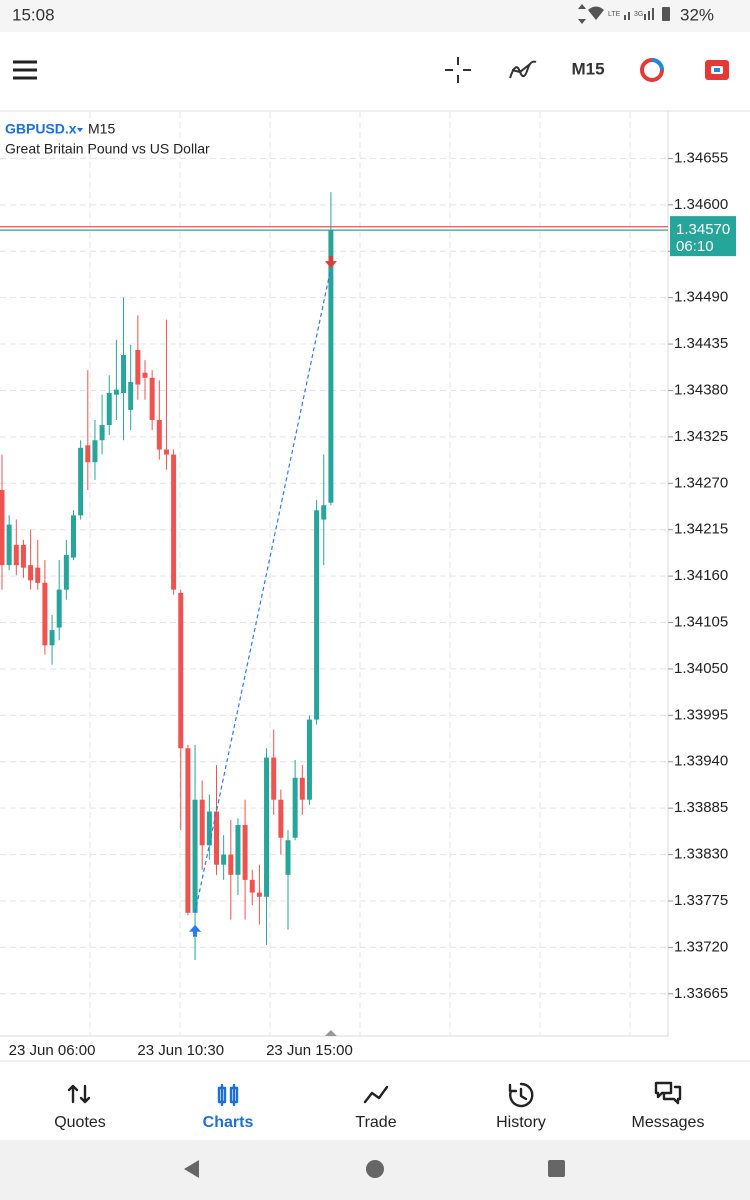 The width and height of the screenshot is (750, 1200). I want to click on y-tick-label: 1.34435, so click(701, 343).